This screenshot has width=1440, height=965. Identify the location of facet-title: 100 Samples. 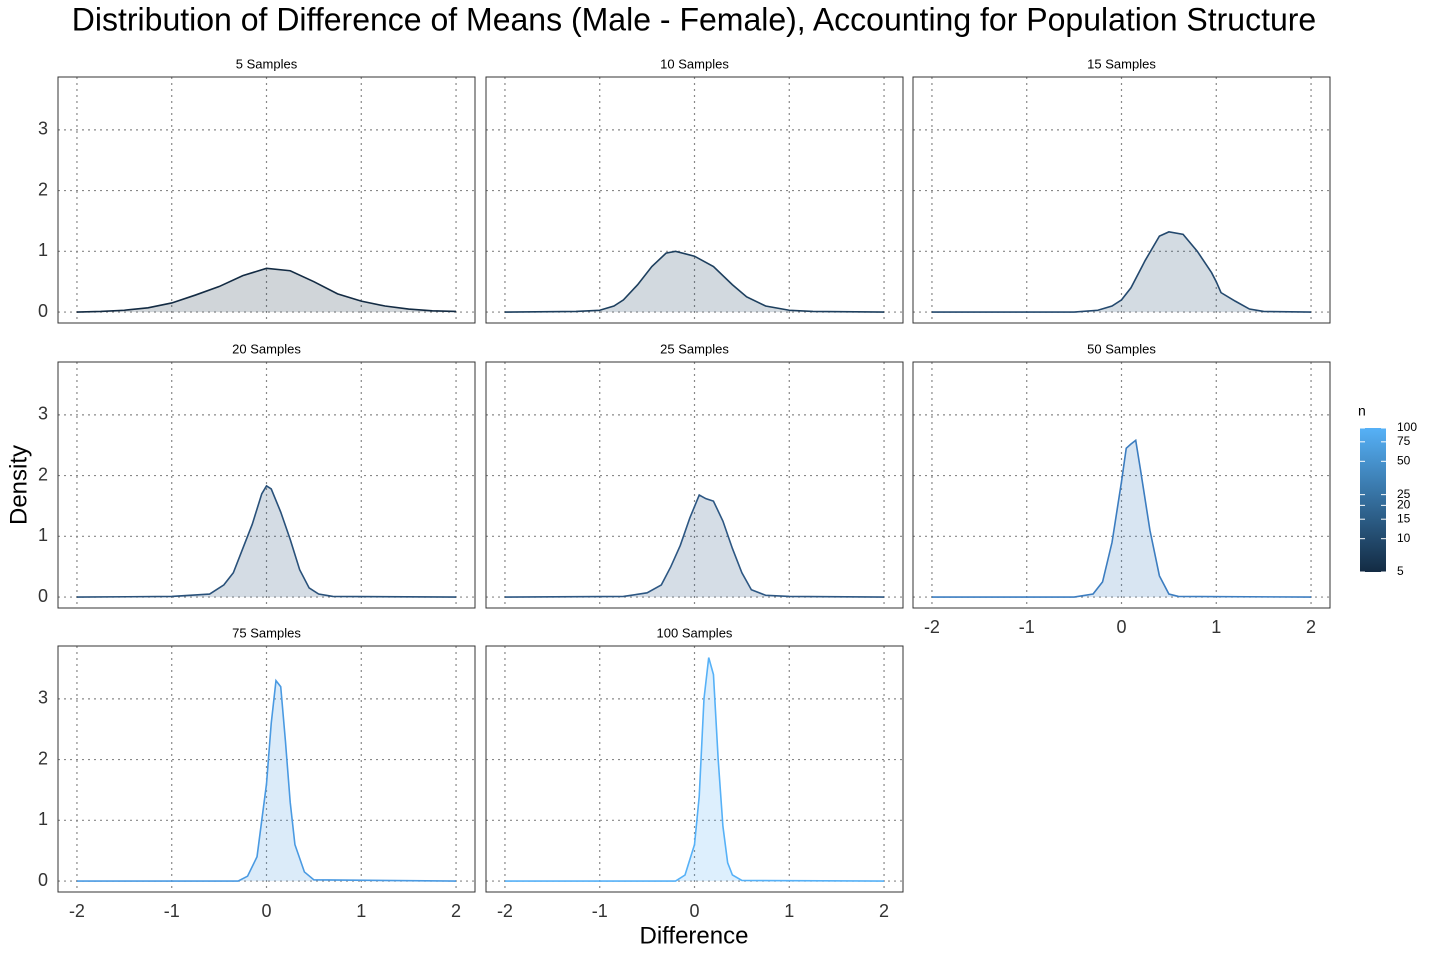
(695, 632).